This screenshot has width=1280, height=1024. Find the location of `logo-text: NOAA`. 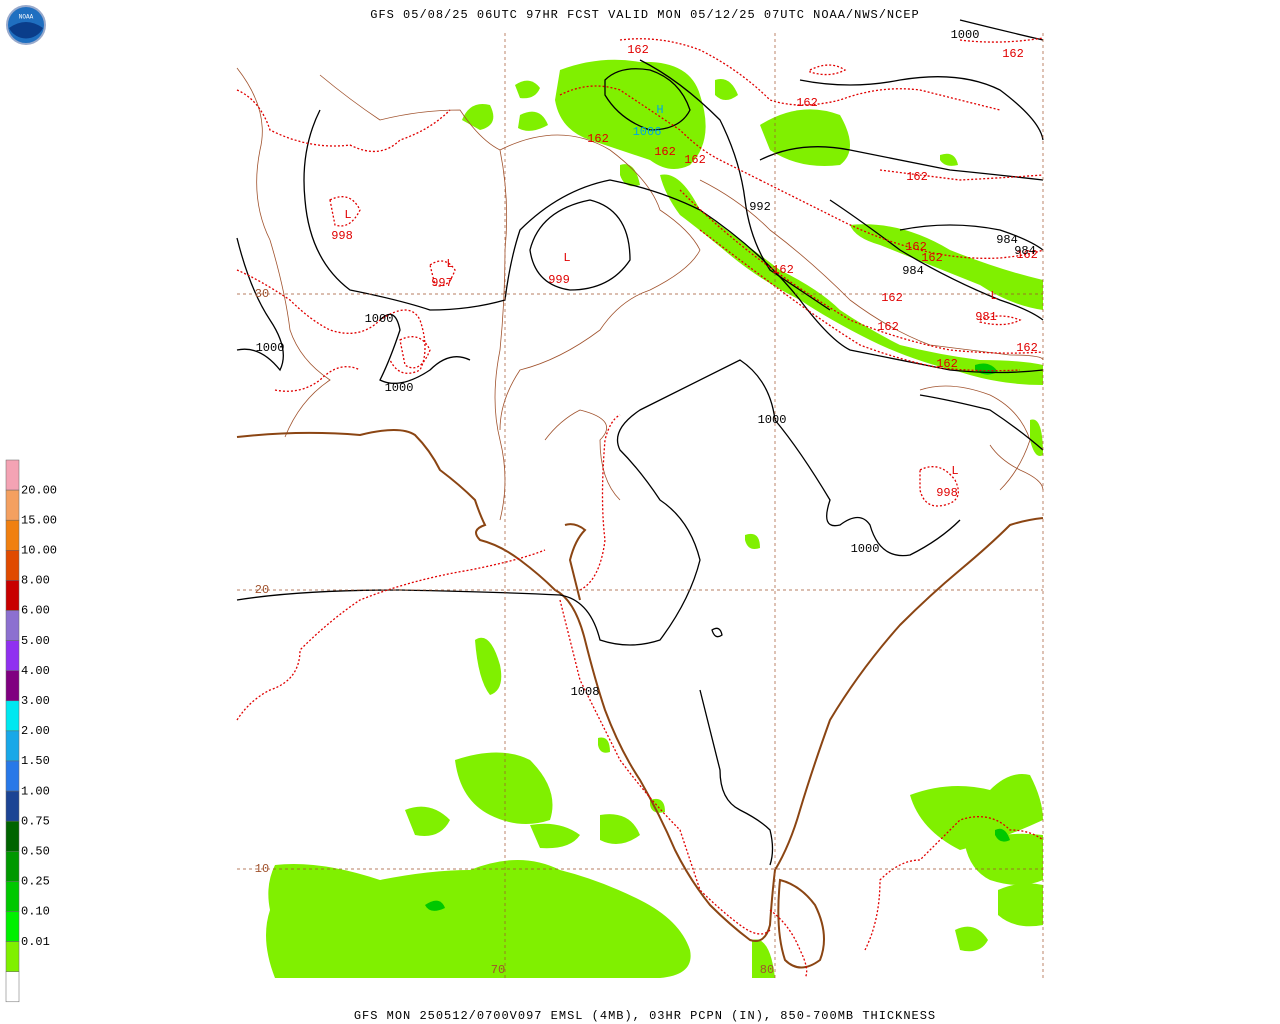

logo-text: NOAA is located at coordinates (26, 17).